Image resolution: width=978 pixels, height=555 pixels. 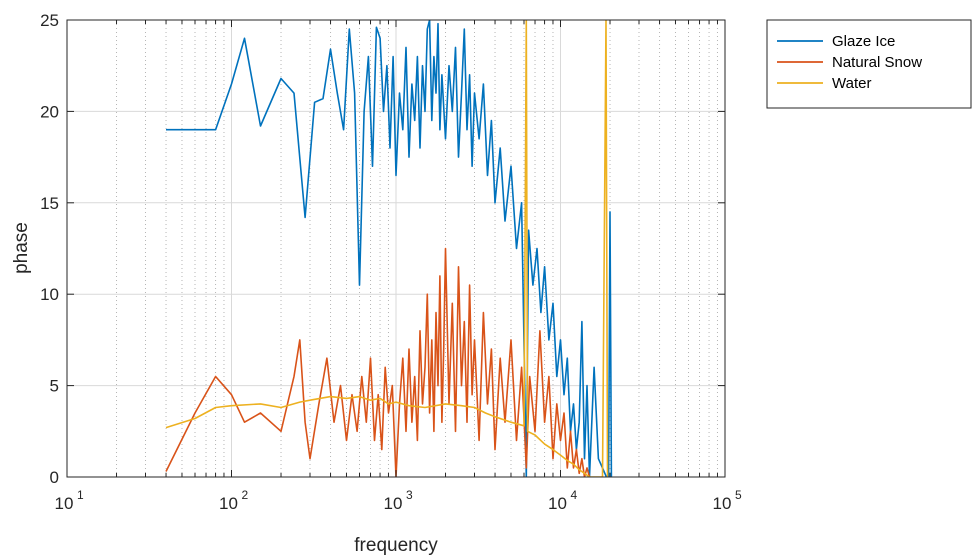 I want to click on x-tick-exponent: 2, so click(x=245, y=495).